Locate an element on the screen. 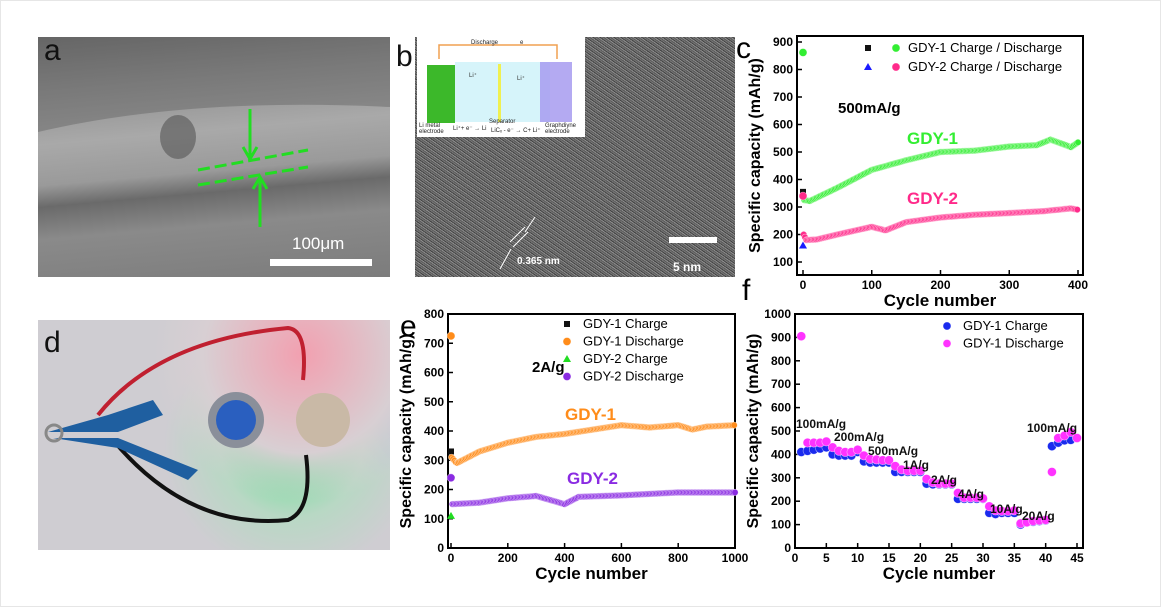 The width and height of the screenshot is (1161, 607). y-tick-label: 200 is located at coordinates (781, 501).